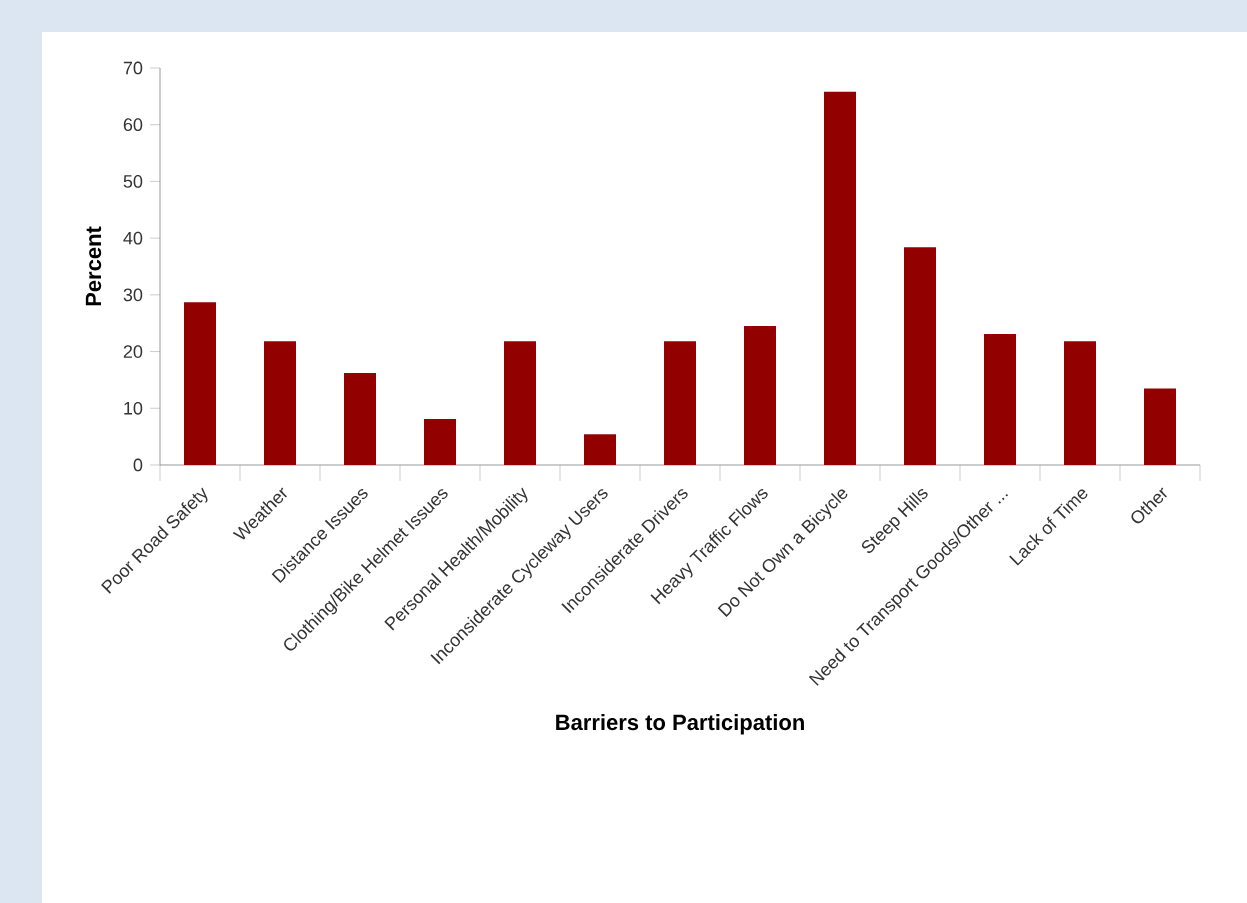 Image resolution: width=1247 pixels, height=903 pixels. What do you see at coordinates (680, 724) in the screenshot?
I see `x-axis-title: Barriers to Participation` at bounding box center [680, 724].